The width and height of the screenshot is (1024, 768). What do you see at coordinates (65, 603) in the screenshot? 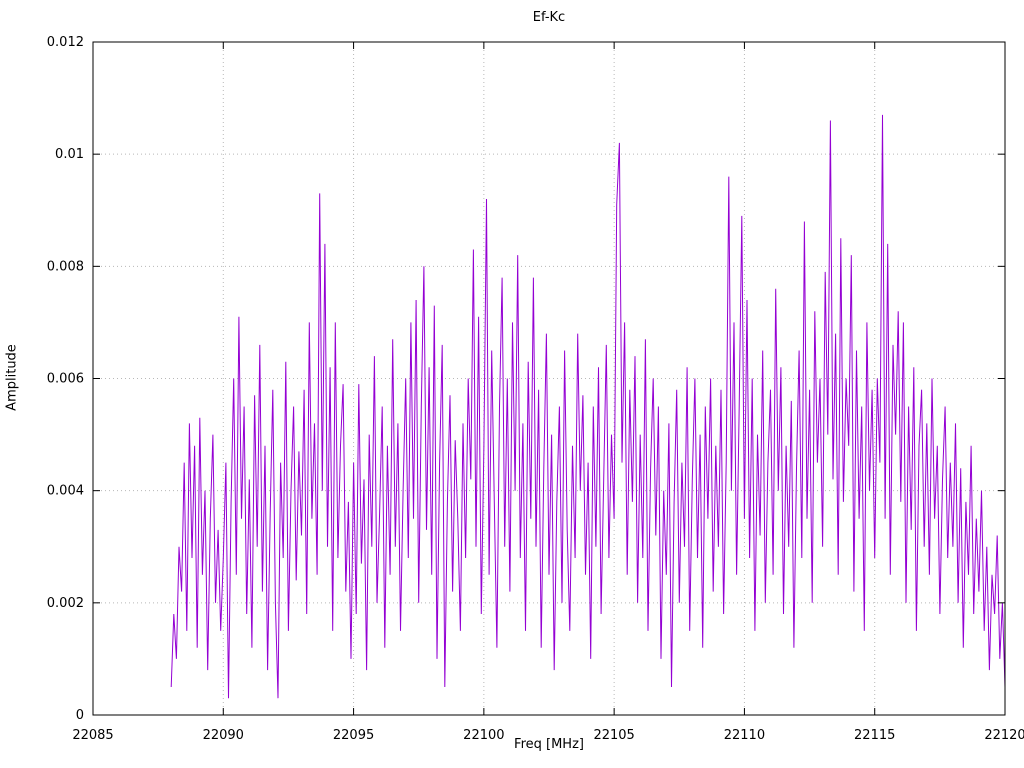
I see `y-tick-label: 0.002` at bounding box center [65, 603].